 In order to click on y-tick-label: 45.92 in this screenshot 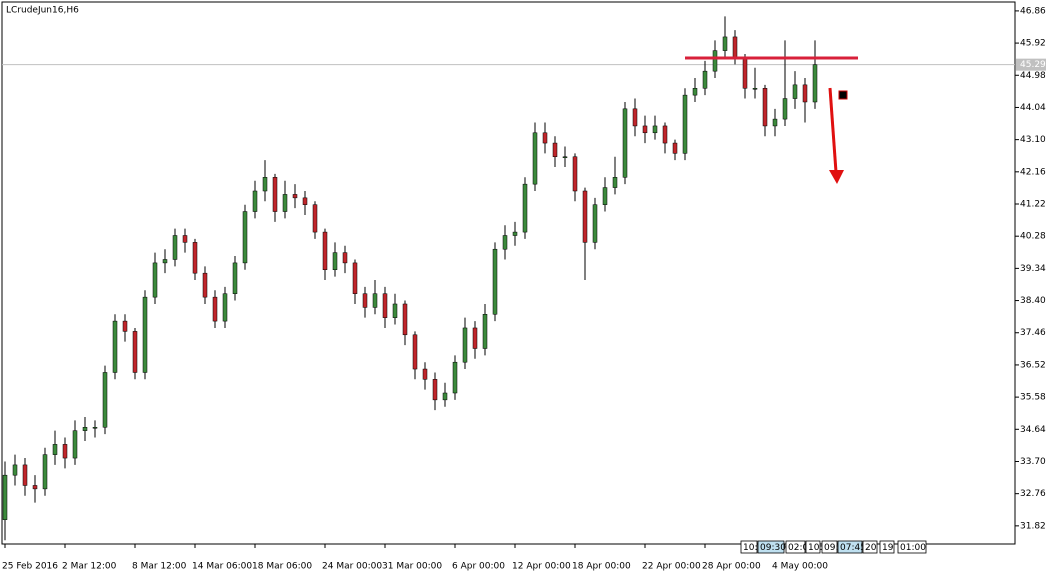, I will do `click(1033, 44)`.